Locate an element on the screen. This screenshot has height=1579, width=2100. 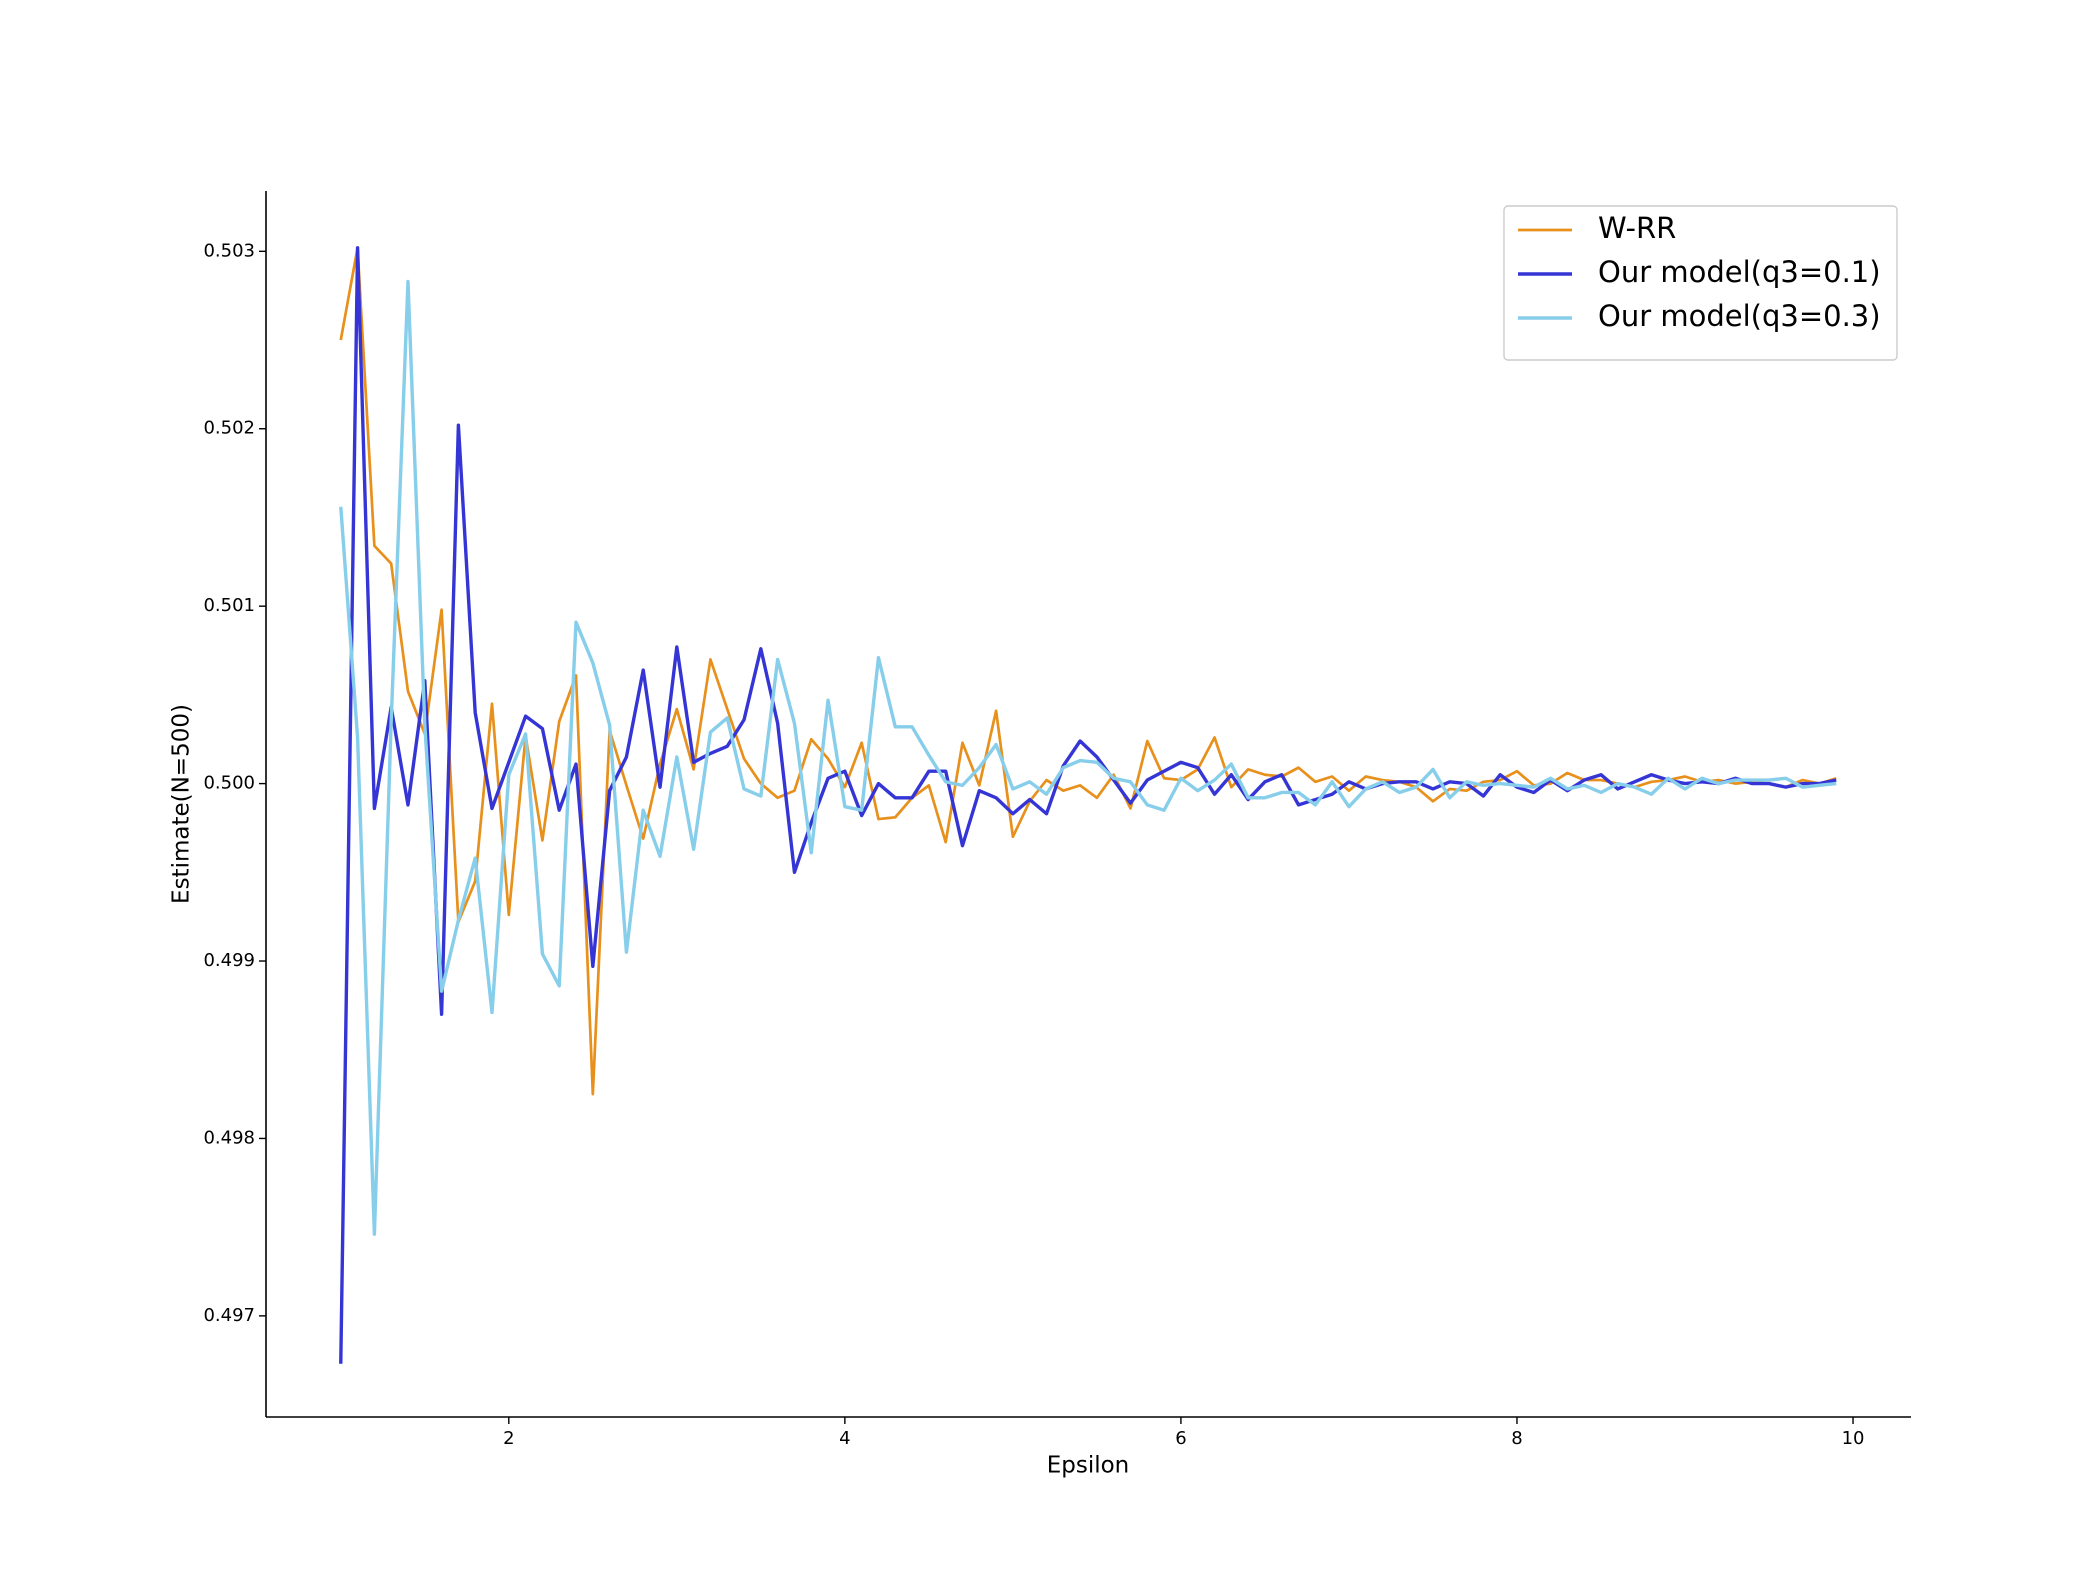
legend-label: Our model(q3=0.3) is located at coordinates (1739, 316).